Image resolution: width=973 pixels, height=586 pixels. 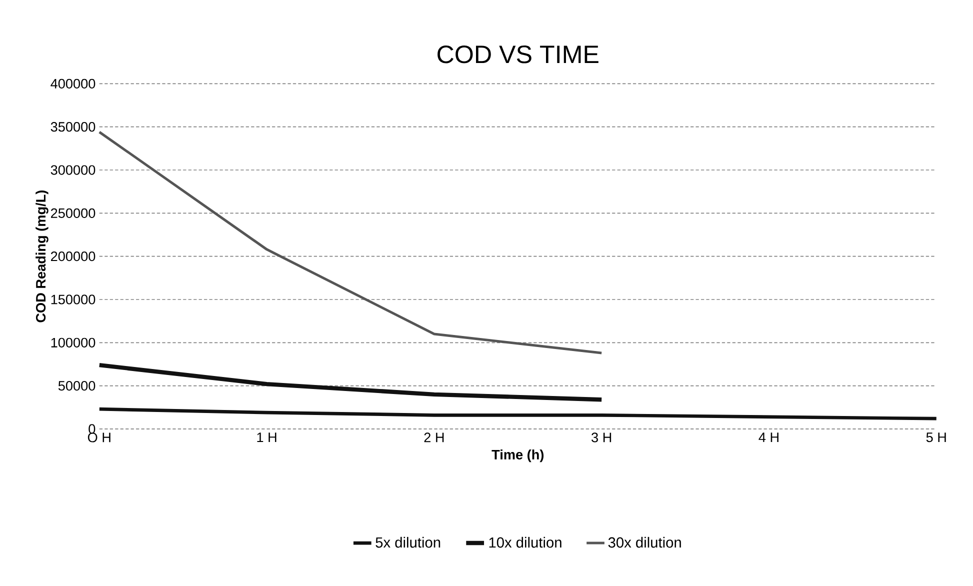 What do you see at coordinates (602, 437) in the screenshot?
I see `x-tick-label: 3 H` at bounding box center [602, 437].